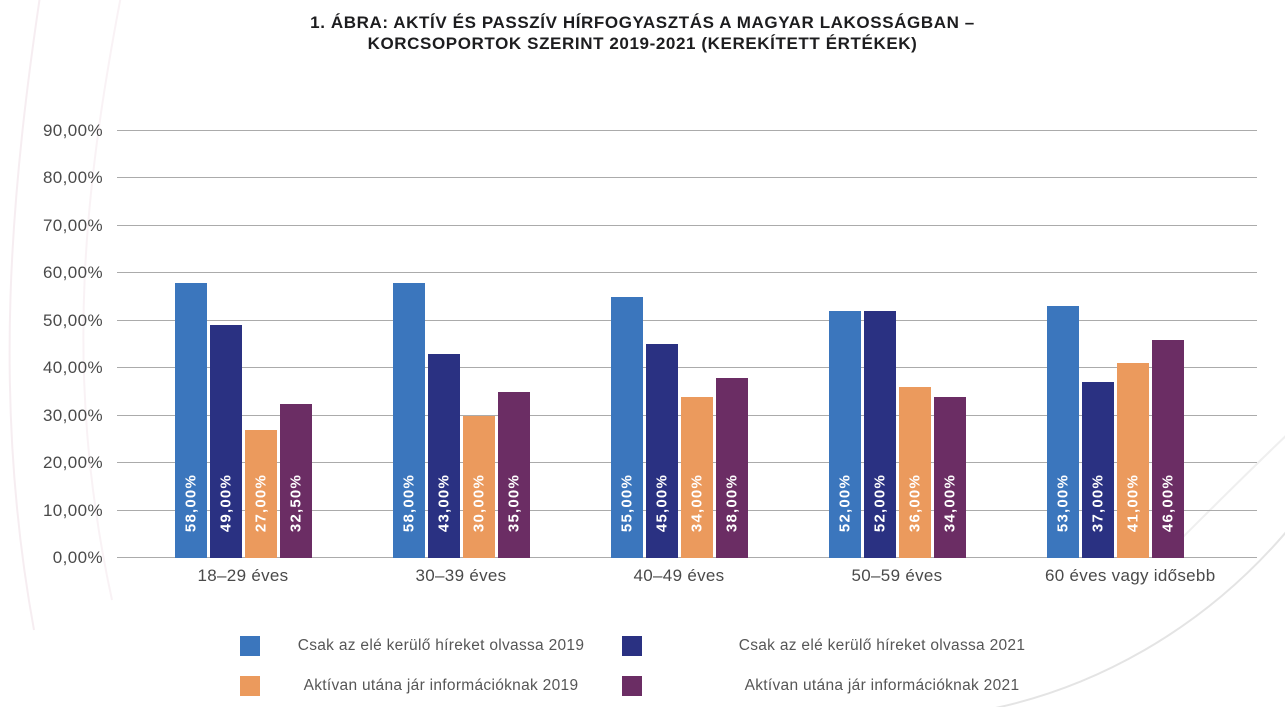 The width and height of the screenshot is (1285, 707). I want to click on bar: 53,00%, so click(1062, 432).